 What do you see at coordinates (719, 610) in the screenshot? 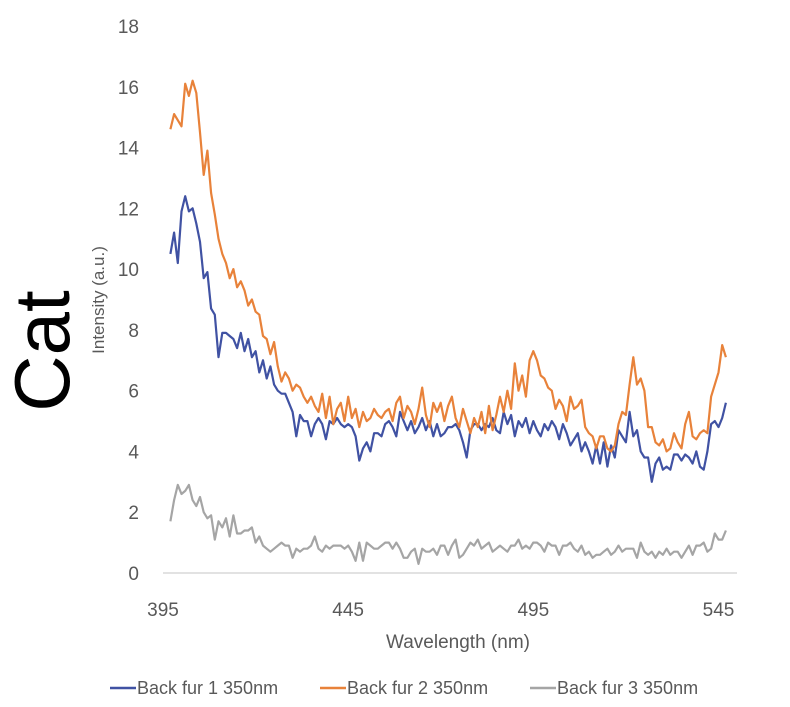
I see `x-tick-label: 545` at bounding box center [719, 610].